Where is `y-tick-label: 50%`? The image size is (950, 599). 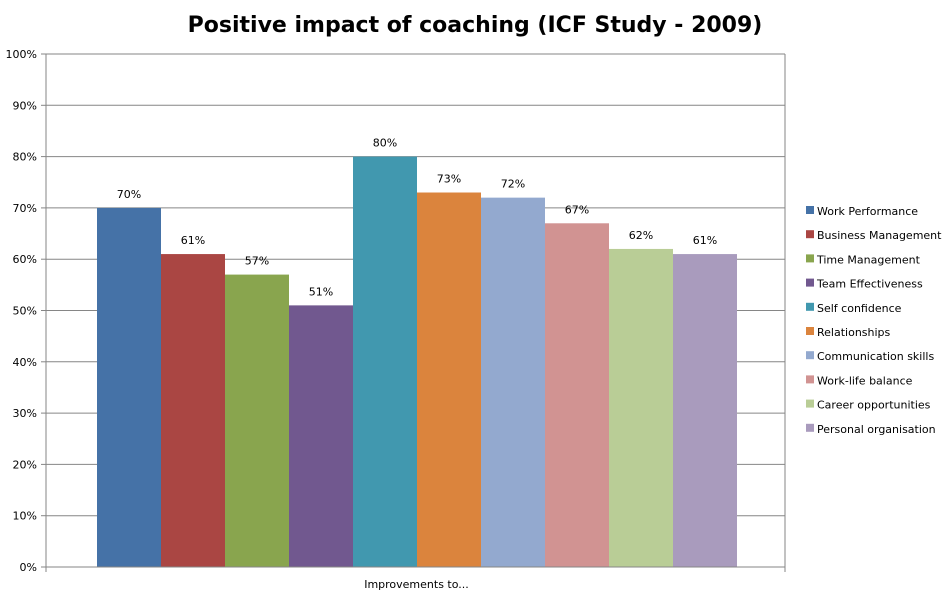
y-tick-label: 50% is located at coordinates (25, 311).